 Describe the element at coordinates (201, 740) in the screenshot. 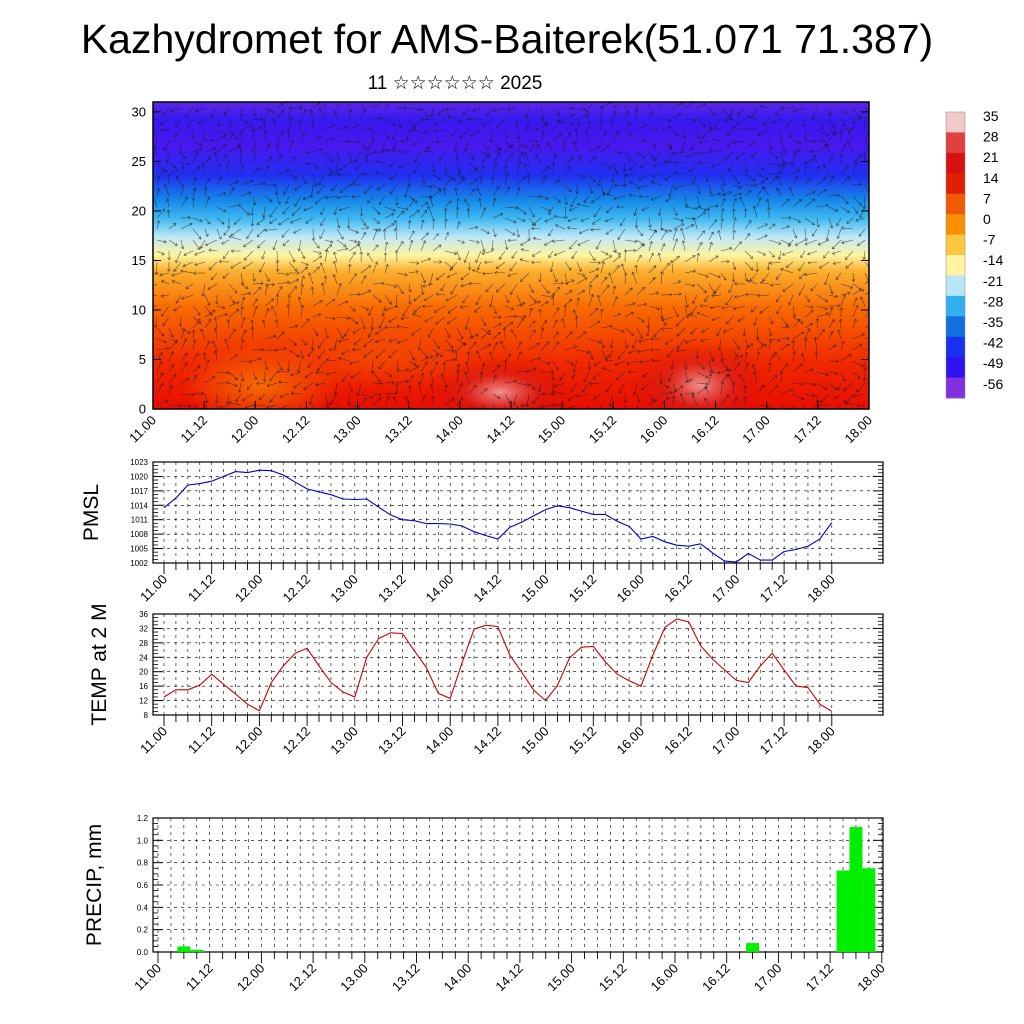

I see `xtick-label: 11.12` at that location.